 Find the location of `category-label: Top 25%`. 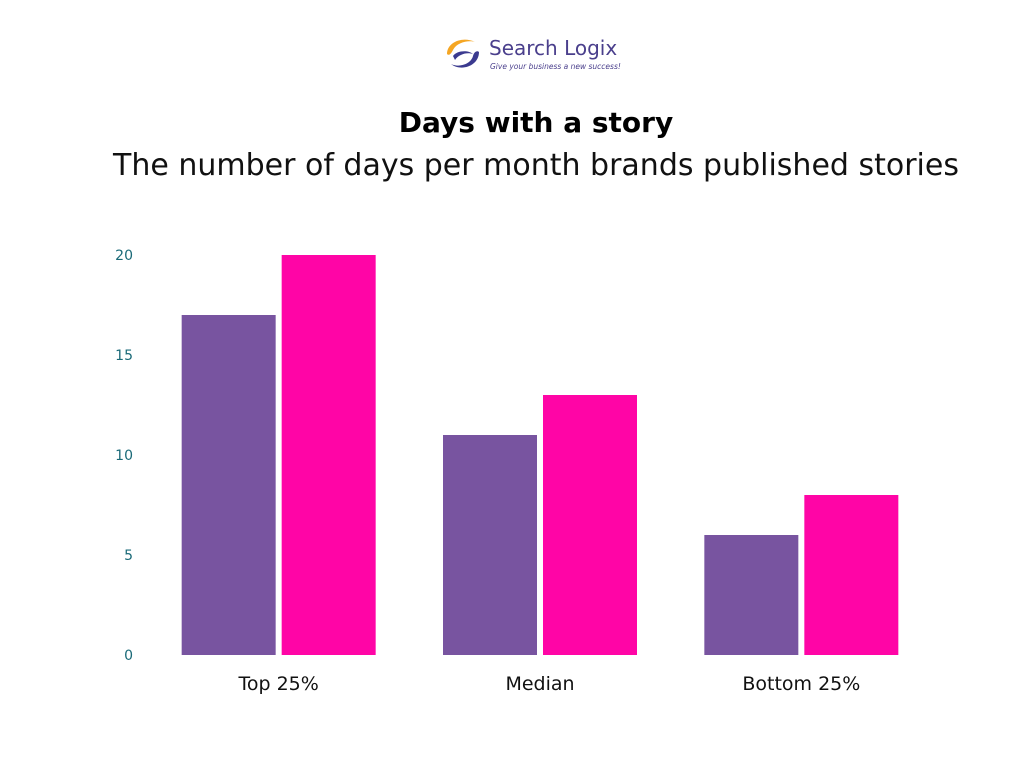

category-label: Top 25% is located at coordinates (277, 684).